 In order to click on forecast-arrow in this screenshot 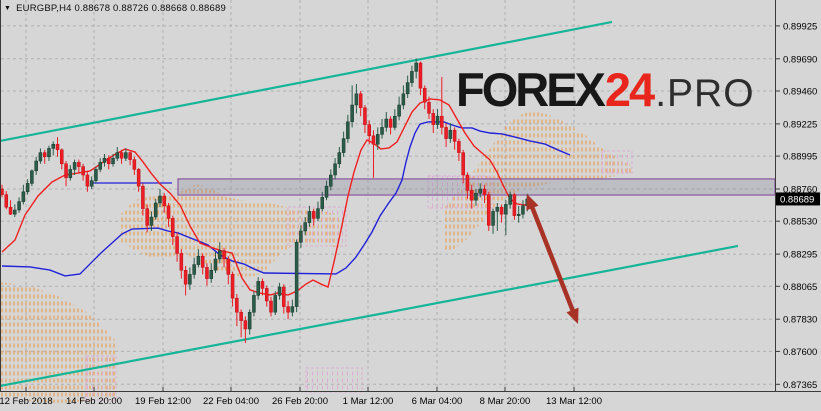, I will do `click(552, 259)`.